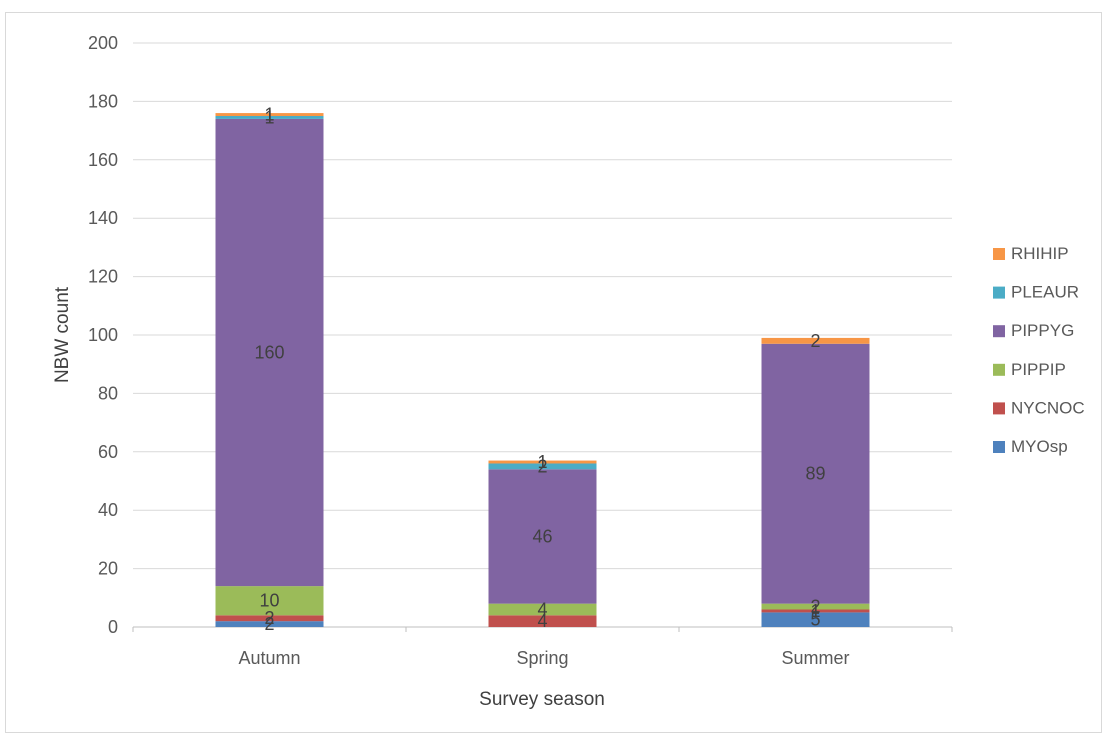  What do you see at coordinates (108, 569) in the screenshot?
I see `y-tick-label: 20` at bounding box center [108, 569].